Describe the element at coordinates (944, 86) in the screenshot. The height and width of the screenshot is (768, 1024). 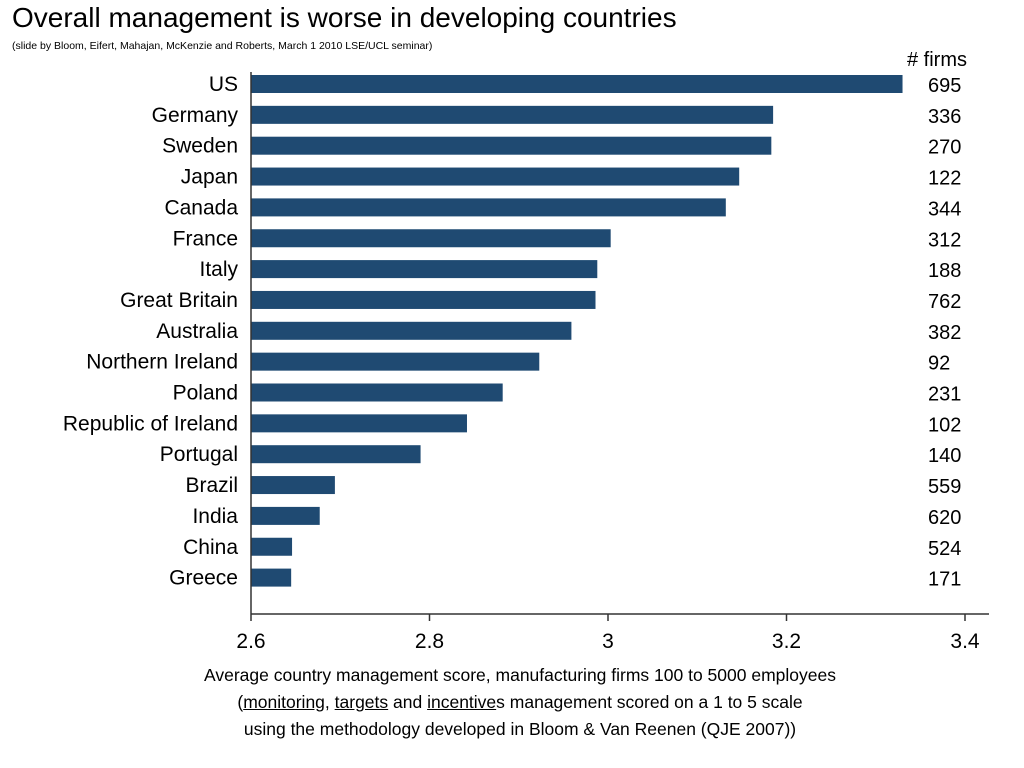
I see `firm-count-us: 695` at that location.